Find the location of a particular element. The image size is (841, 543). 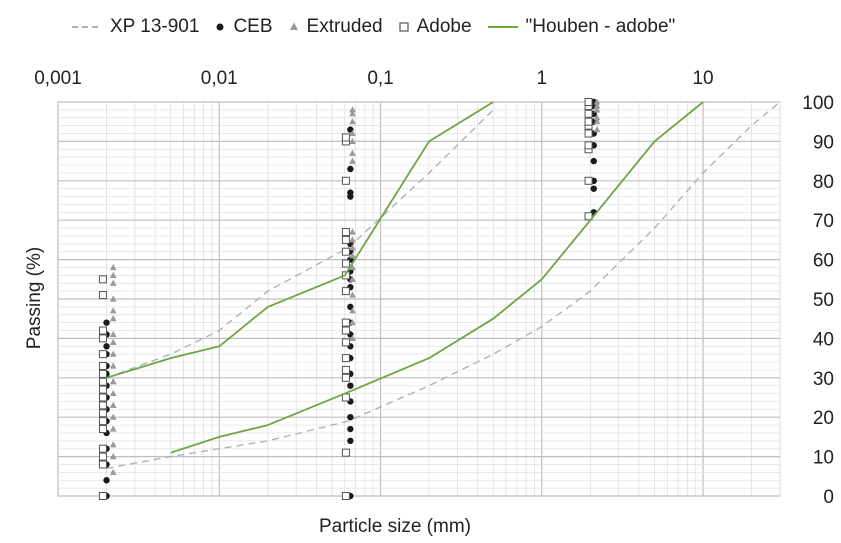

x-tick-label: 10 is located at coordinates (702, 78).